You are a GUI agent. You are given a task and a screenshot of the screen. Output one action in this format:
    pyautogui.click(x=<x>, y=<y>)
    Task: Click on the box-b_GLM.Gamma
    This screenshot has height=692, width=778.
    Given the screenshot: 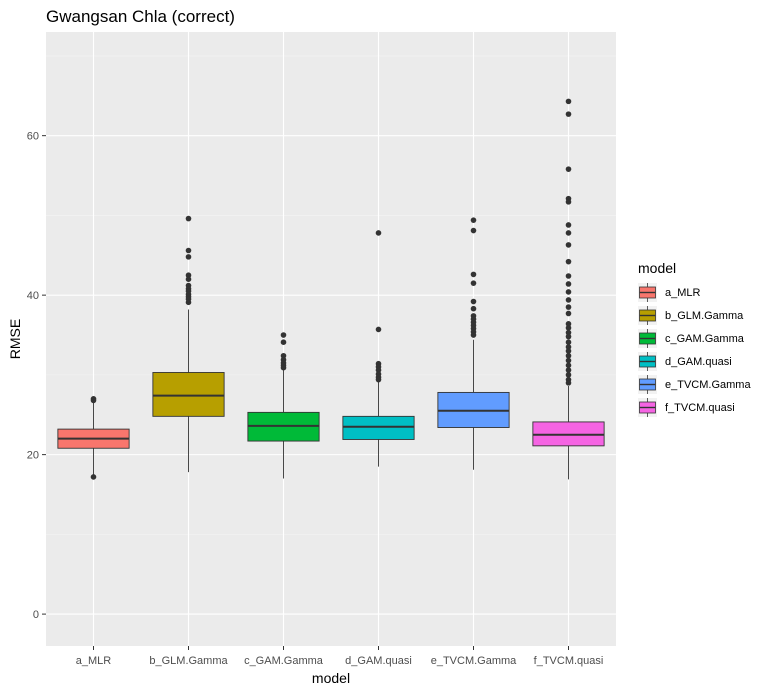 What is the action you would take?
    pyautogui.click(x=188, y=344)
    